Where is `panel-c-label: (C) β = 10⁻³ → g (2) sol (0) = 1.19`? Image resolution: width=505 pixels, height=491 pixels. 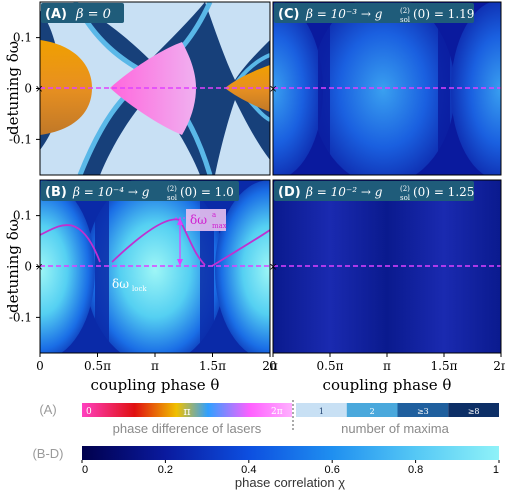 panel-c-label: (C) β = 10⁻³ → g (2) sol (0) = 1.19 is located at coordinates (374, 13).